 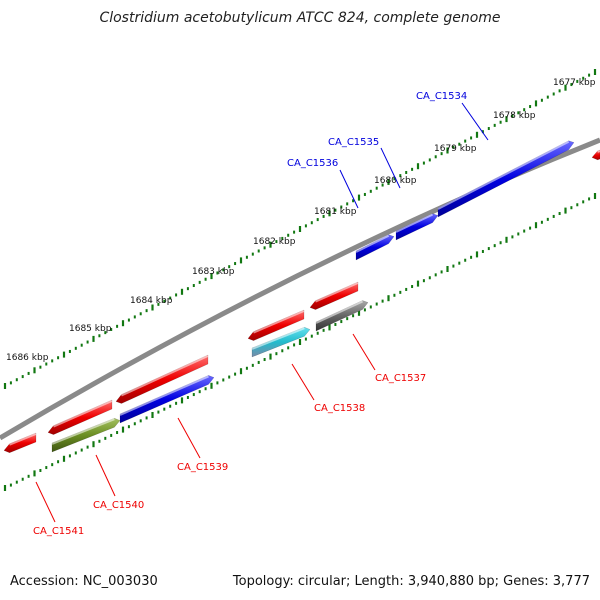 What do you see at coordinates (375, 247) in the screenshot?
I see `gene-arrow-ca-c1536` at bounding box center [375, 247].